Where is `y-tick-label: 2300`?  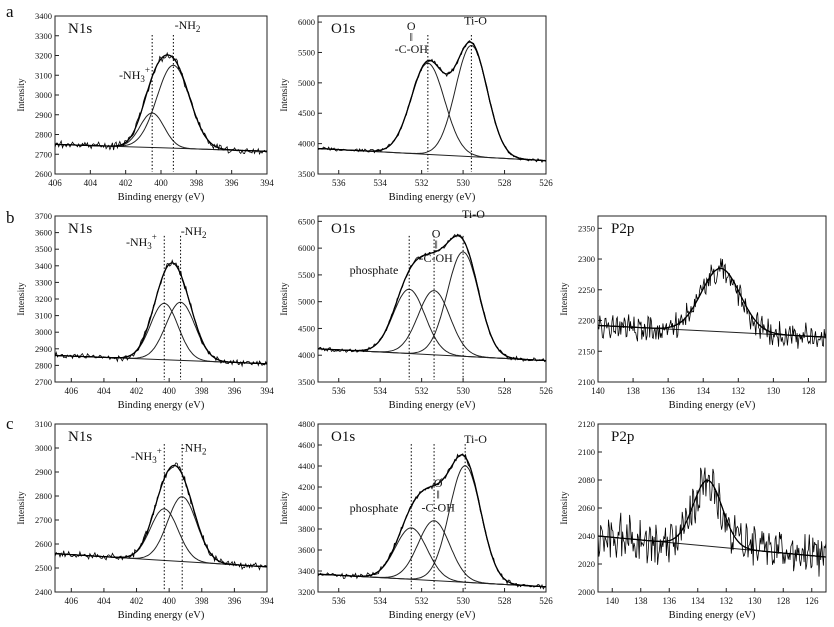
y-tick-label: 2300 is located at coordinates (586, 259).